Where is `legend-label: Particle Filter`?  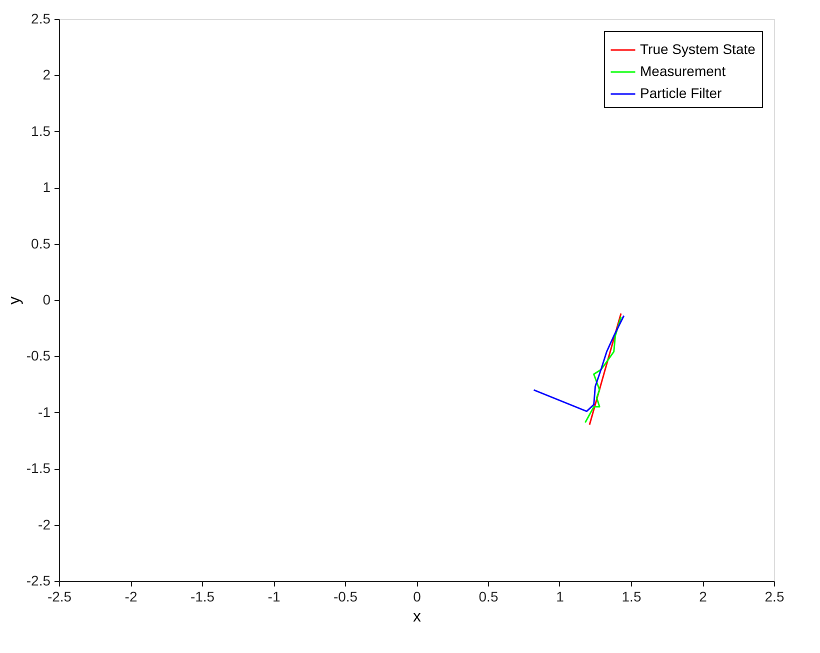 legend-label: Particle Filter is located at coordinates (681, 93).